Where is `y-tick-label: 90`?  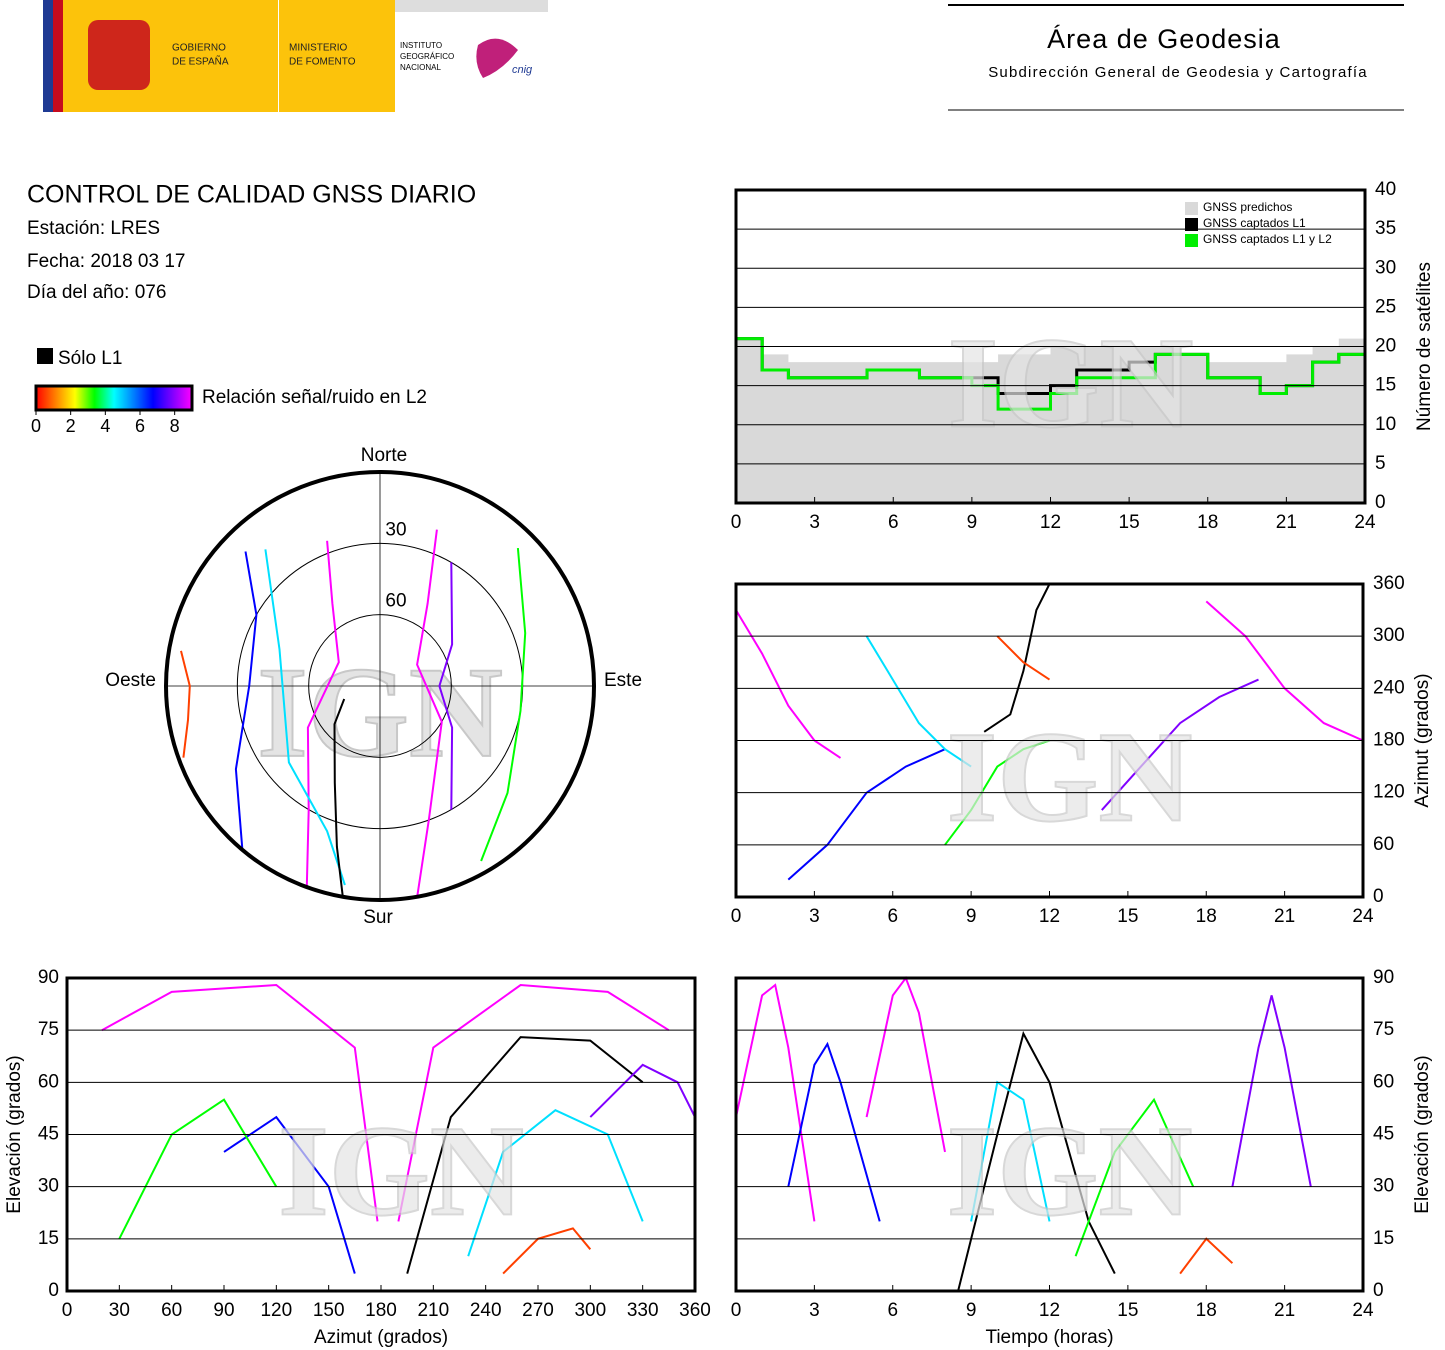 y-tick-label: 90 is located at coordinates (48, 977).